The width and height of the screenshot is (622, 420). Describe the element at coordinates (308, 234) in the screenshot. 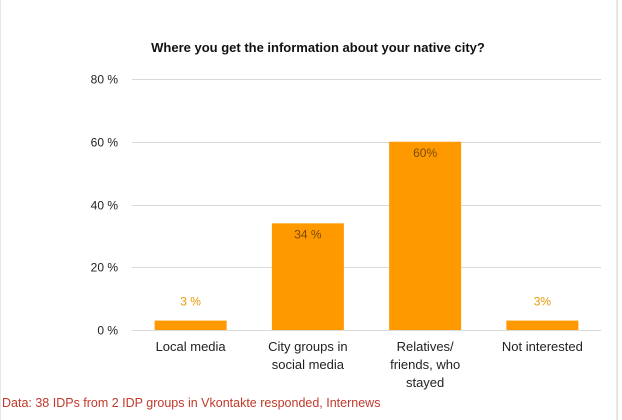

I see `data-label: 34 %` at that location.